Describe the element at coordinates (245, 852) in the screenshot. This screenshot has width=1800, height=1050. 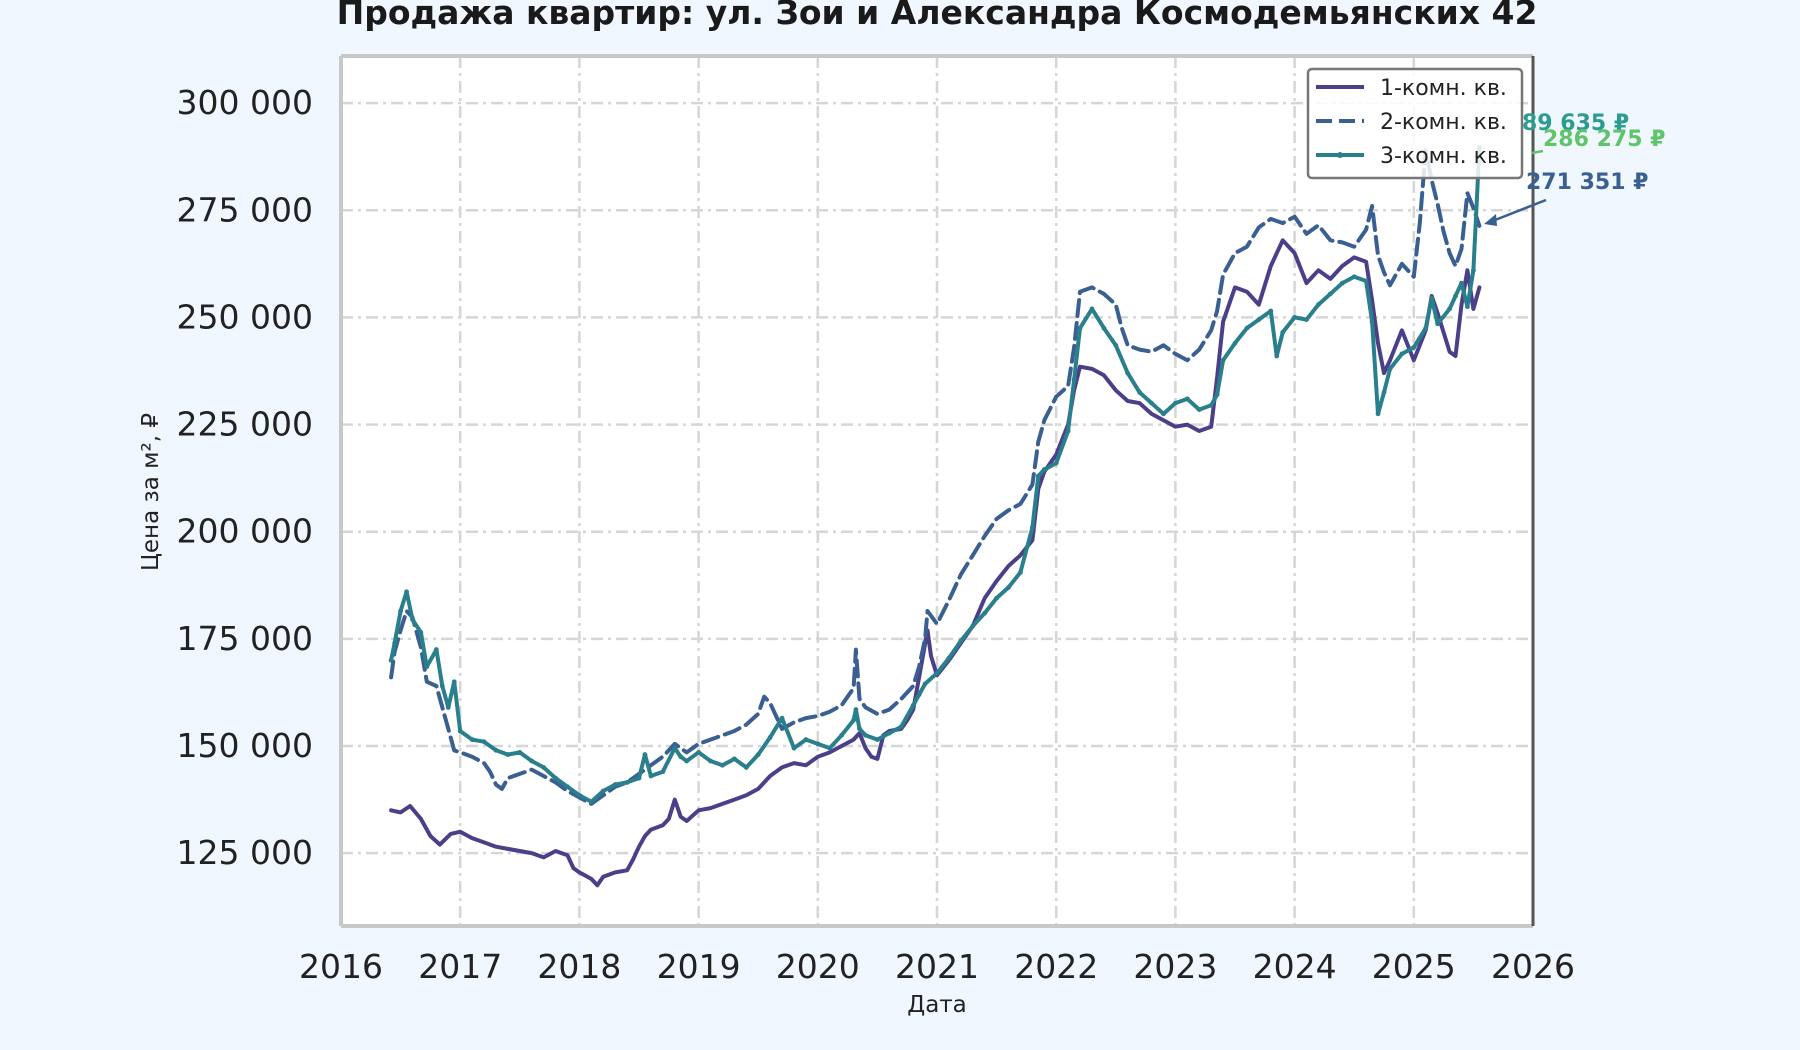
I see `y-tick-label: 125 000` at that location.